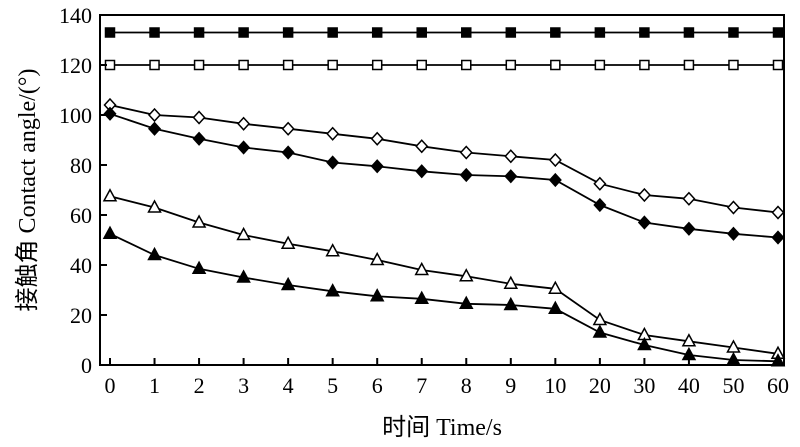 The height and width of the screenshot is (447, 800). What do you see at coordinates (199, 385) in the screenshot?
I see `x-tick-label: 2` at bounding box center [199, 385].